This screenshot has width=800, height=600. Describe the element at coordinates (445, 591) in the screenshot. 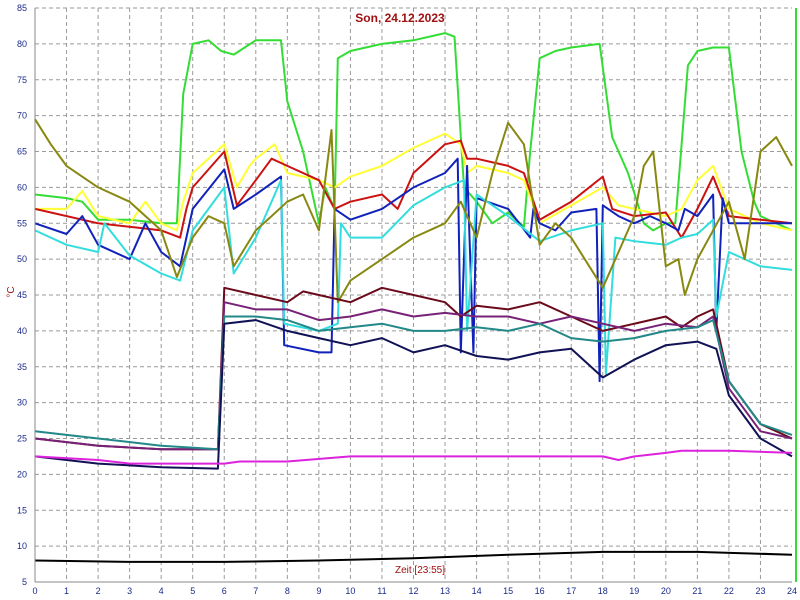

I see `x-tick-label: 13` at that location.